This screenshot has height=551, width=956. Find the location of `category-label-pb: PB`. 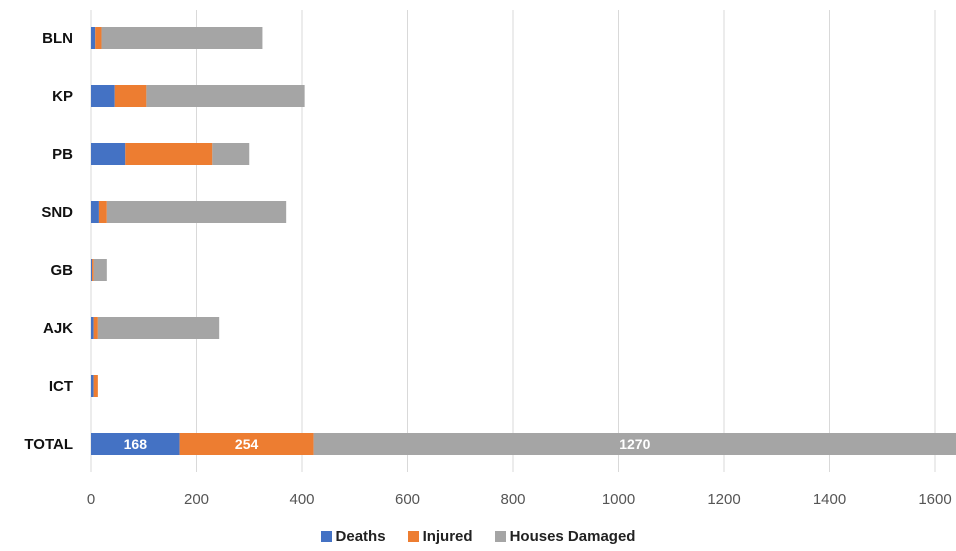

category-label-pb: PB is located at coordinates (62, 154).